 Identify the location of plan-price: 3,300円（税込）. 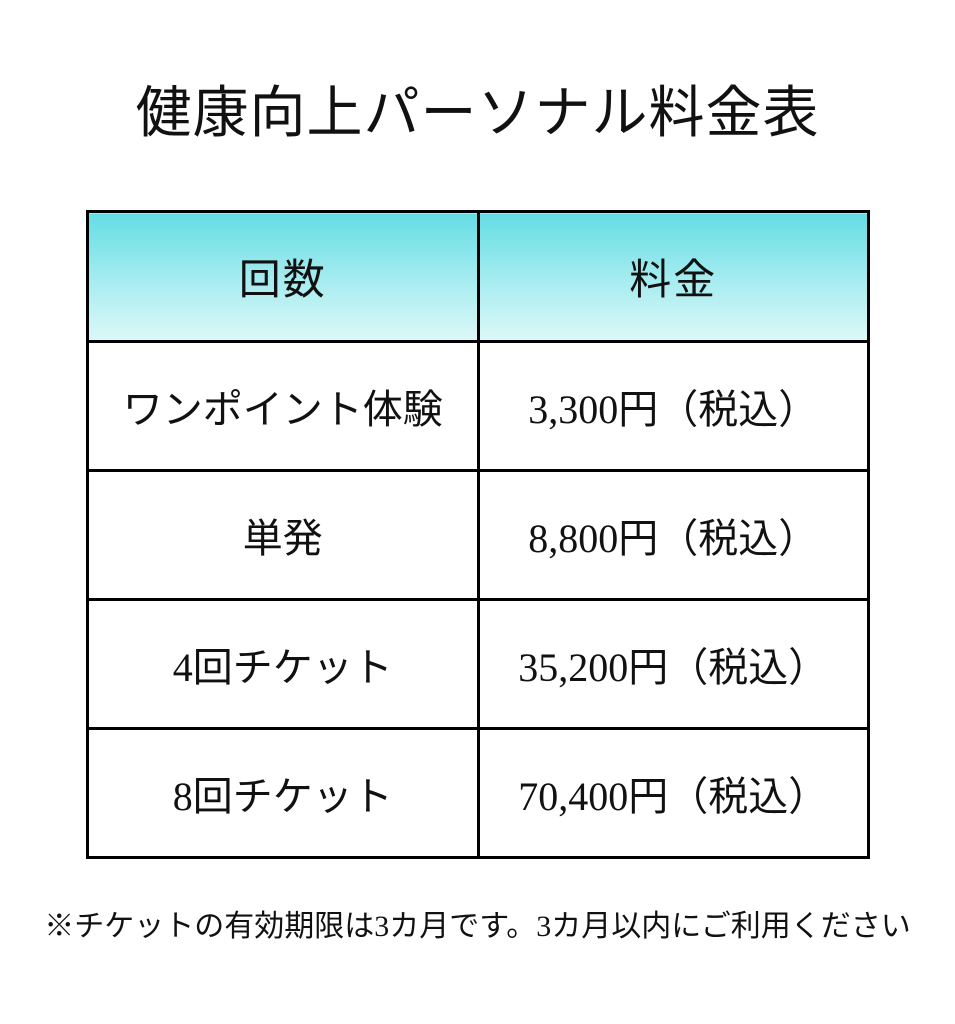
(673, 406).